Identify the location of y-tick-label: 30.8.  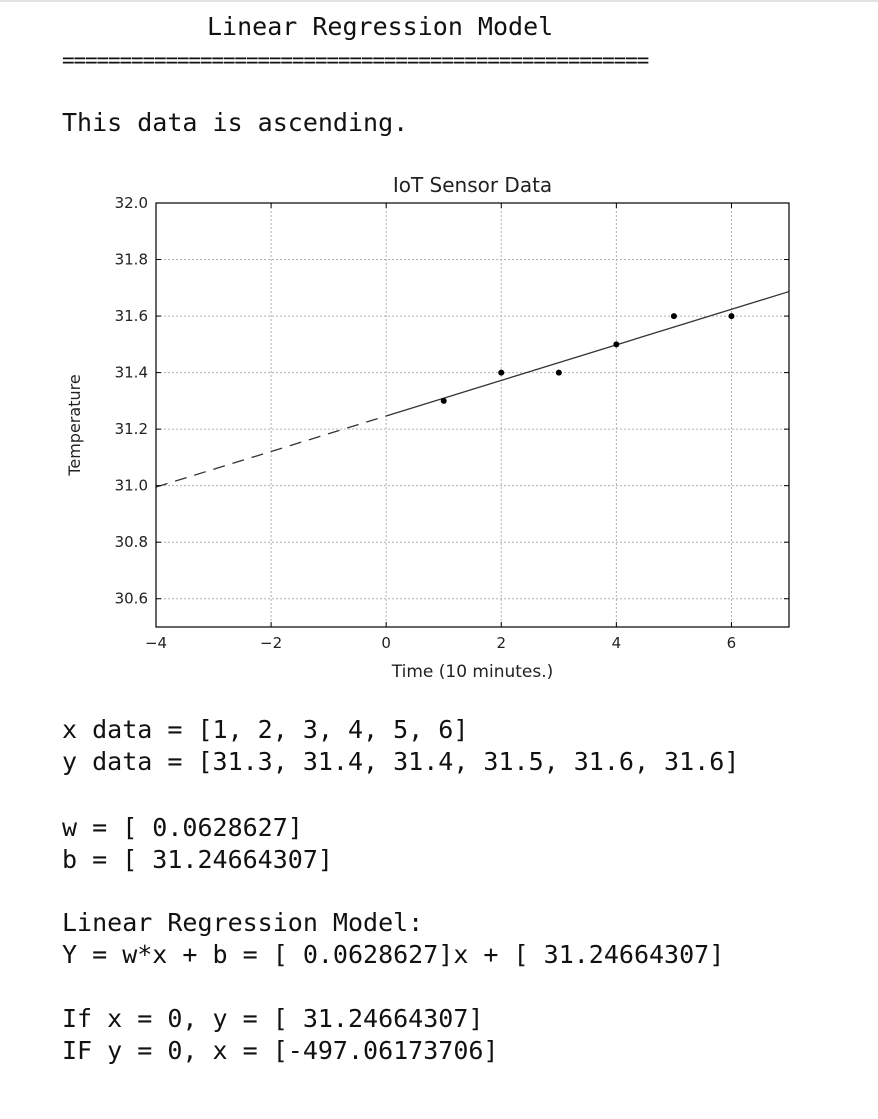
(131, 542).